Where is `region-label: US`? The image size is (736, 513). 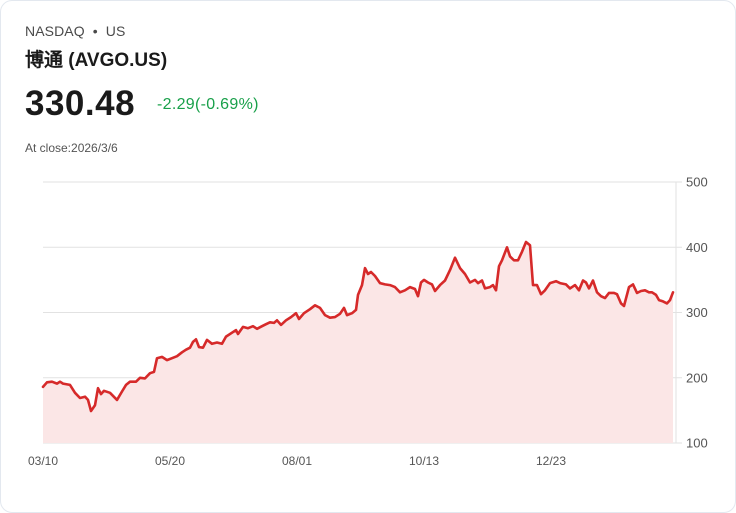
region-label: US is located at coordinates (115, 31).